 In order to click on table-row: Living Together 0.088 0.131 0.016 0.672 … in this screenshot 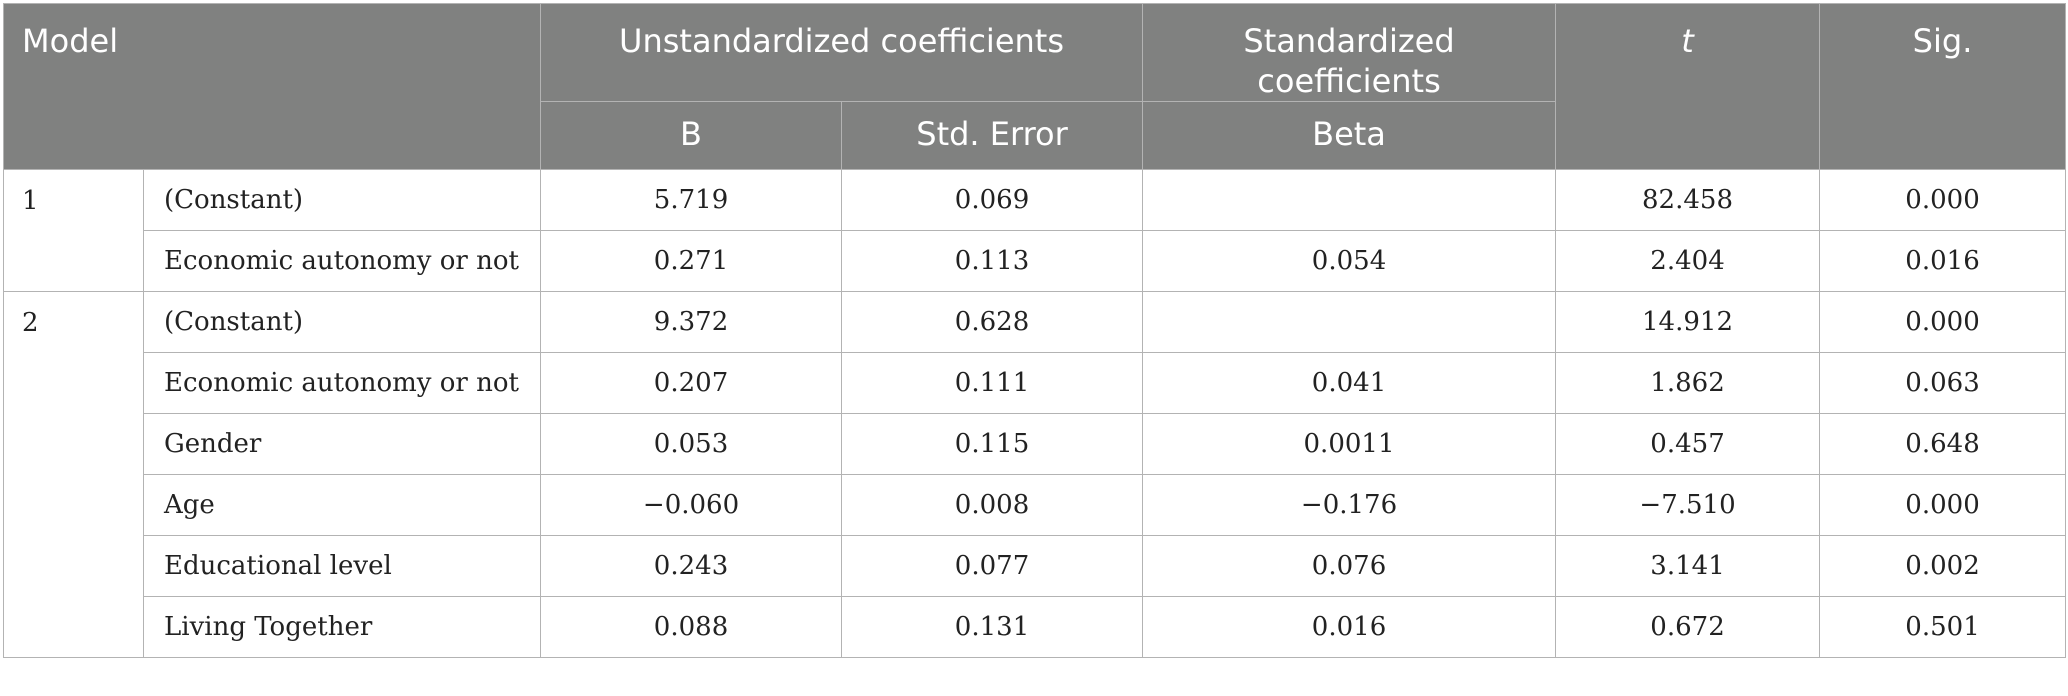, I will do `click(1035, 627)`.